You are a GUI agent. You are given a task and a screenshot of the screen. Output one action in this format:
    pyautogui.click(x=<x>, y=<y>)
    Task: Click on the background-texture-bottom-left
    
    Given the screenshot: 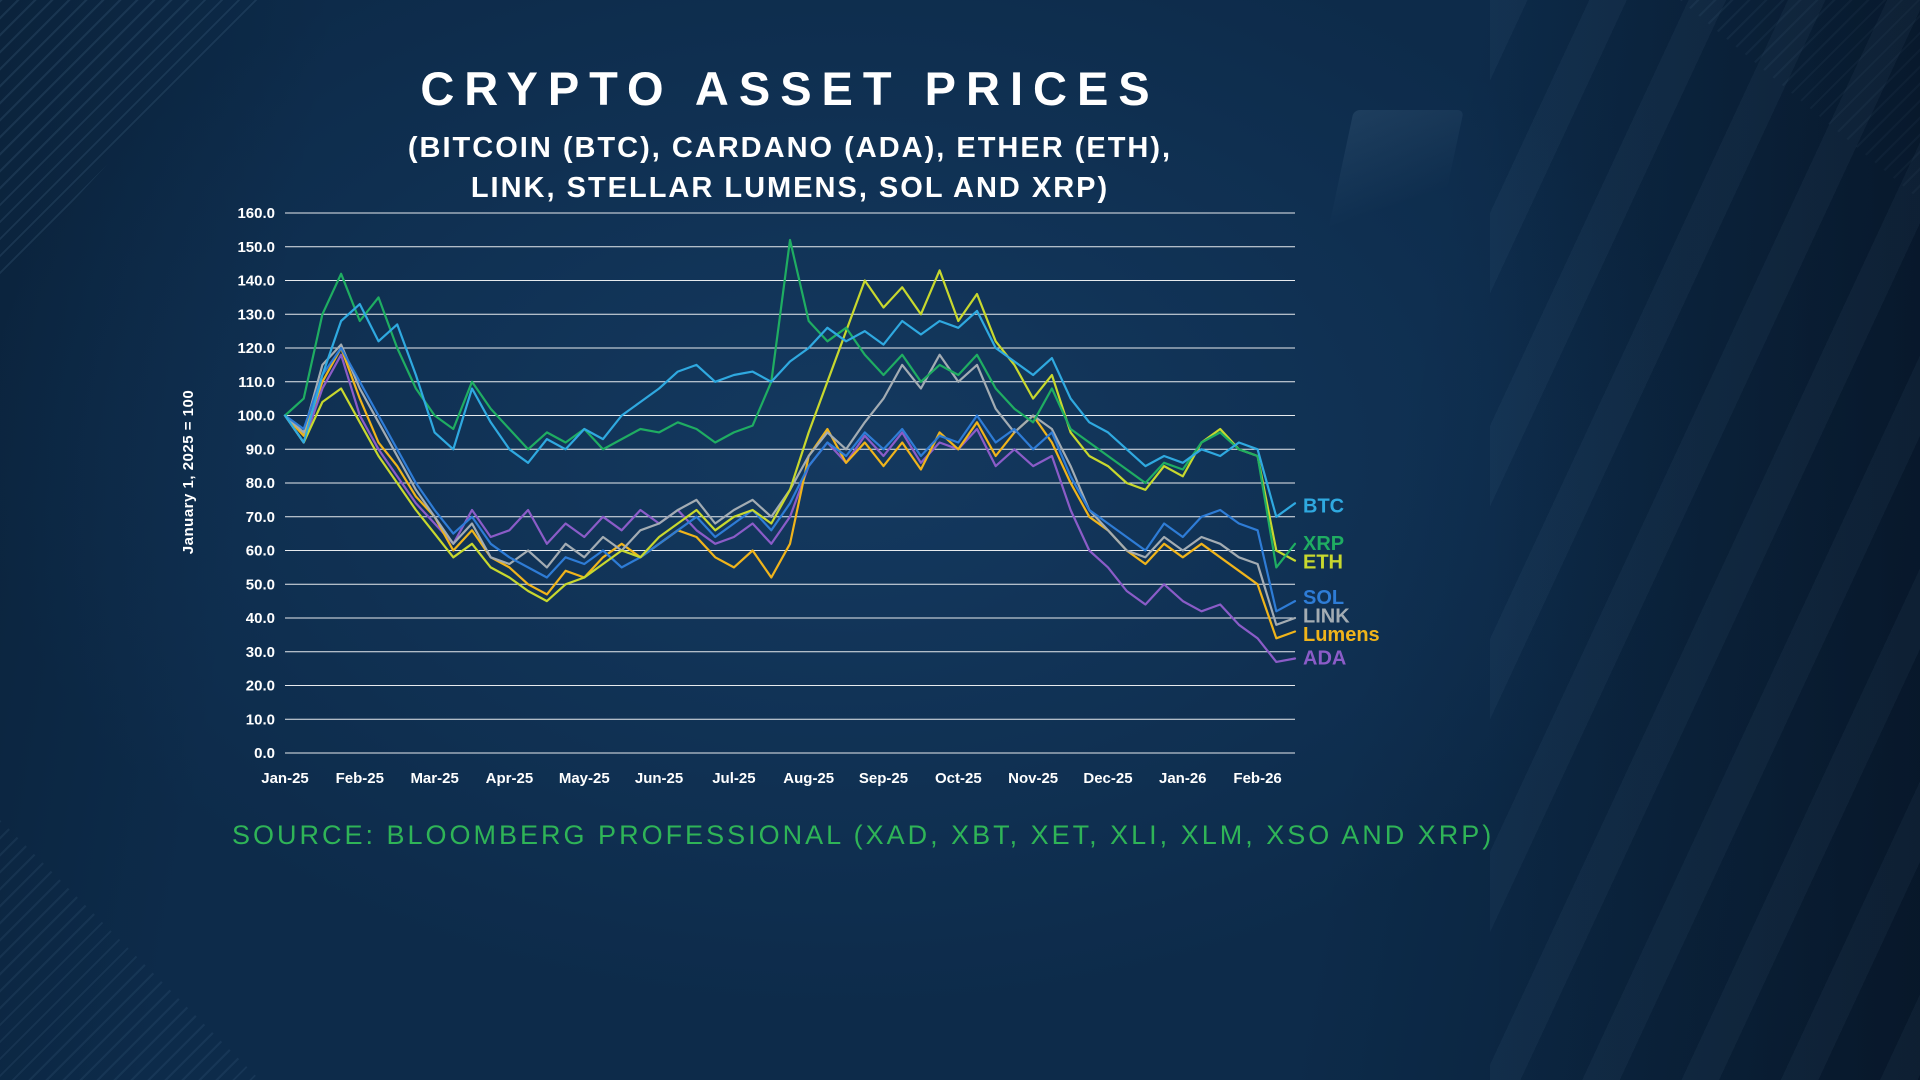 What is the action you would take?
    pyautogui.click(x=130, y=950)
    